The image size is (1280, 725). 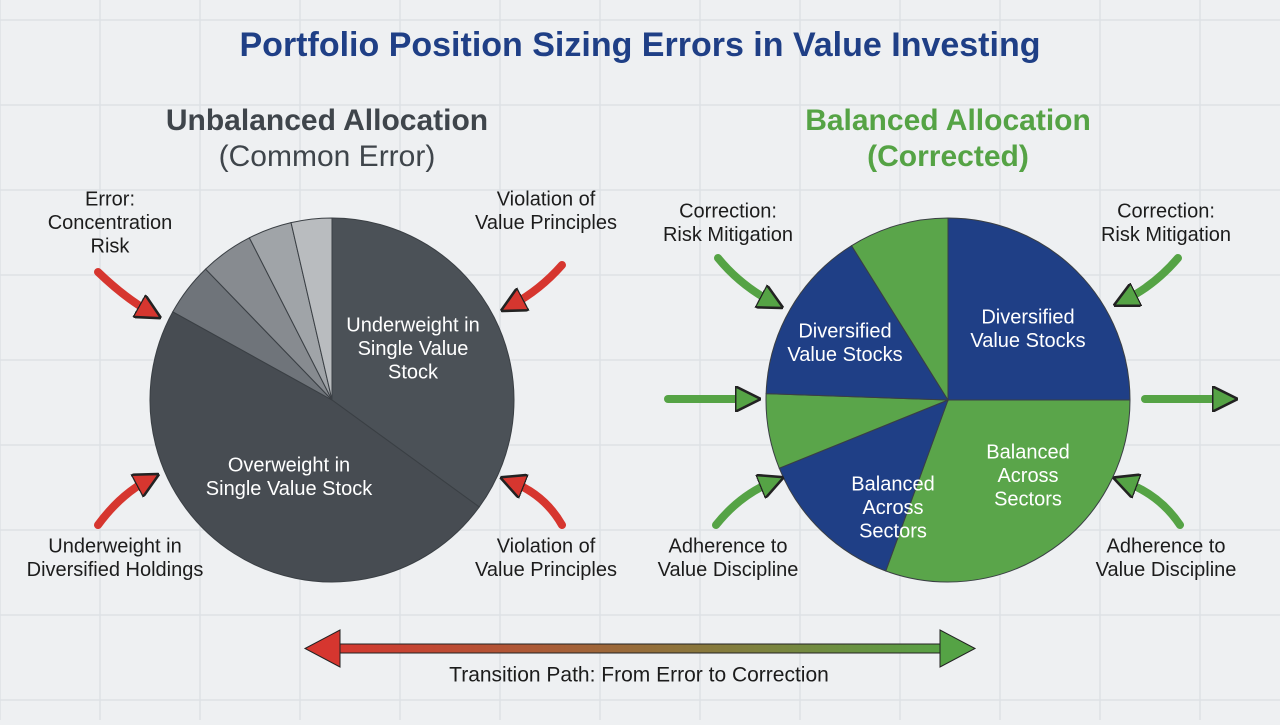 What do you see at coordinates (413, 349) in the screenshot?
I see `slice-label: Single Value` at bounding box center [413, 349].